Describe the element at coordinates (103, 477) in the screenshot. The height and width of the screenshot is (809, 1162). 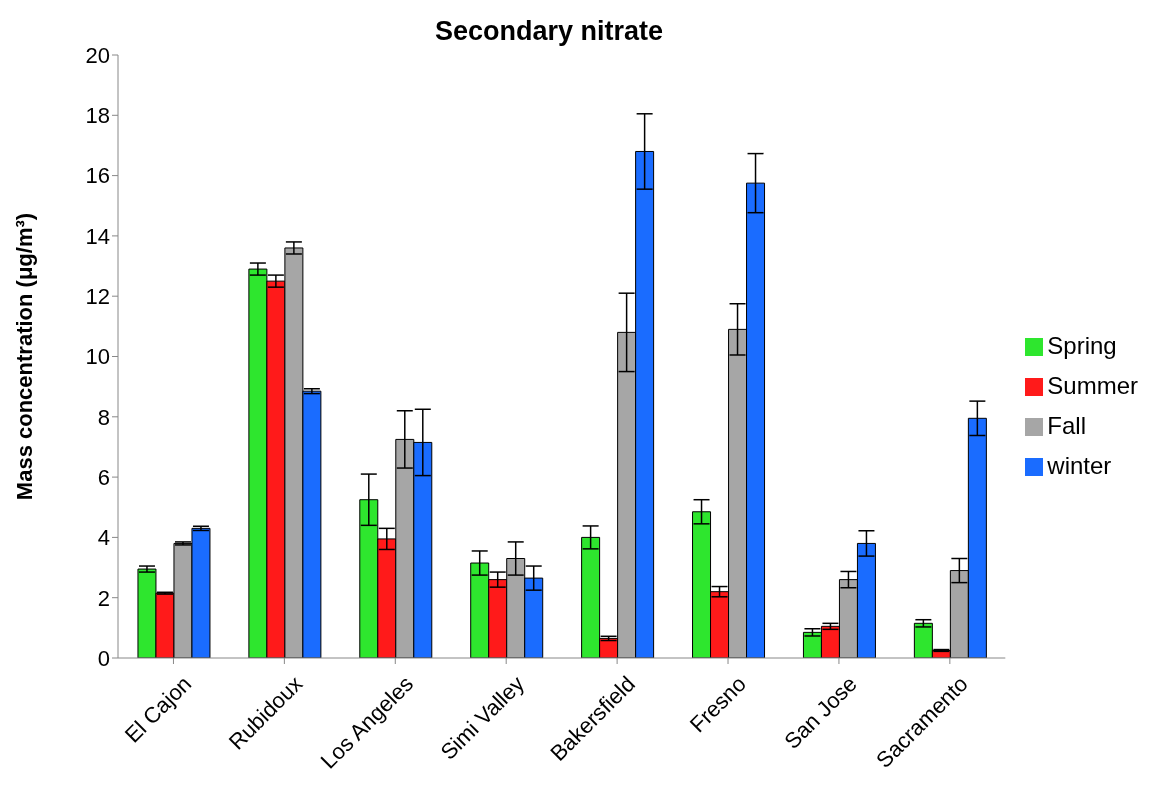
I see `y-tick-label: 6` at that location.